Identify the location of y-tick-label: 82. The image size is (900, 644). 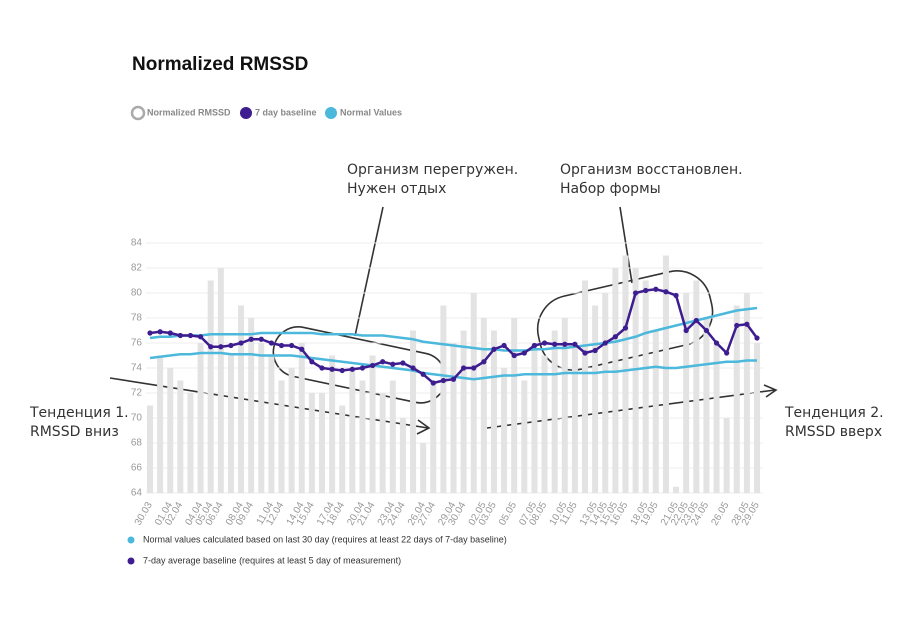
(137, 268).